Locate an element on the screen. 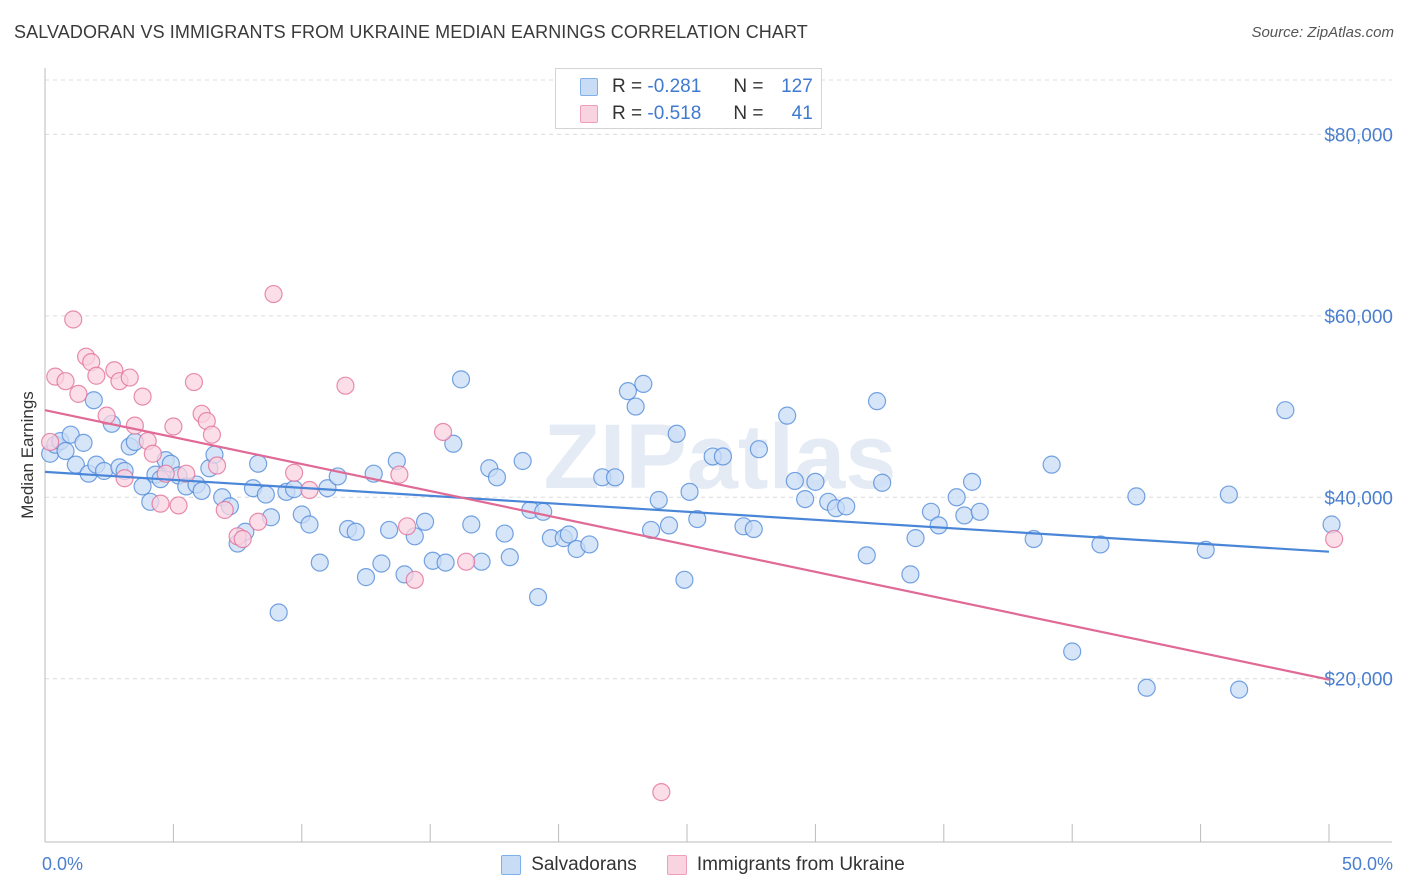 The image size is (1406, 892). legend-n-value: 127 is located at coordinates (797, 86).